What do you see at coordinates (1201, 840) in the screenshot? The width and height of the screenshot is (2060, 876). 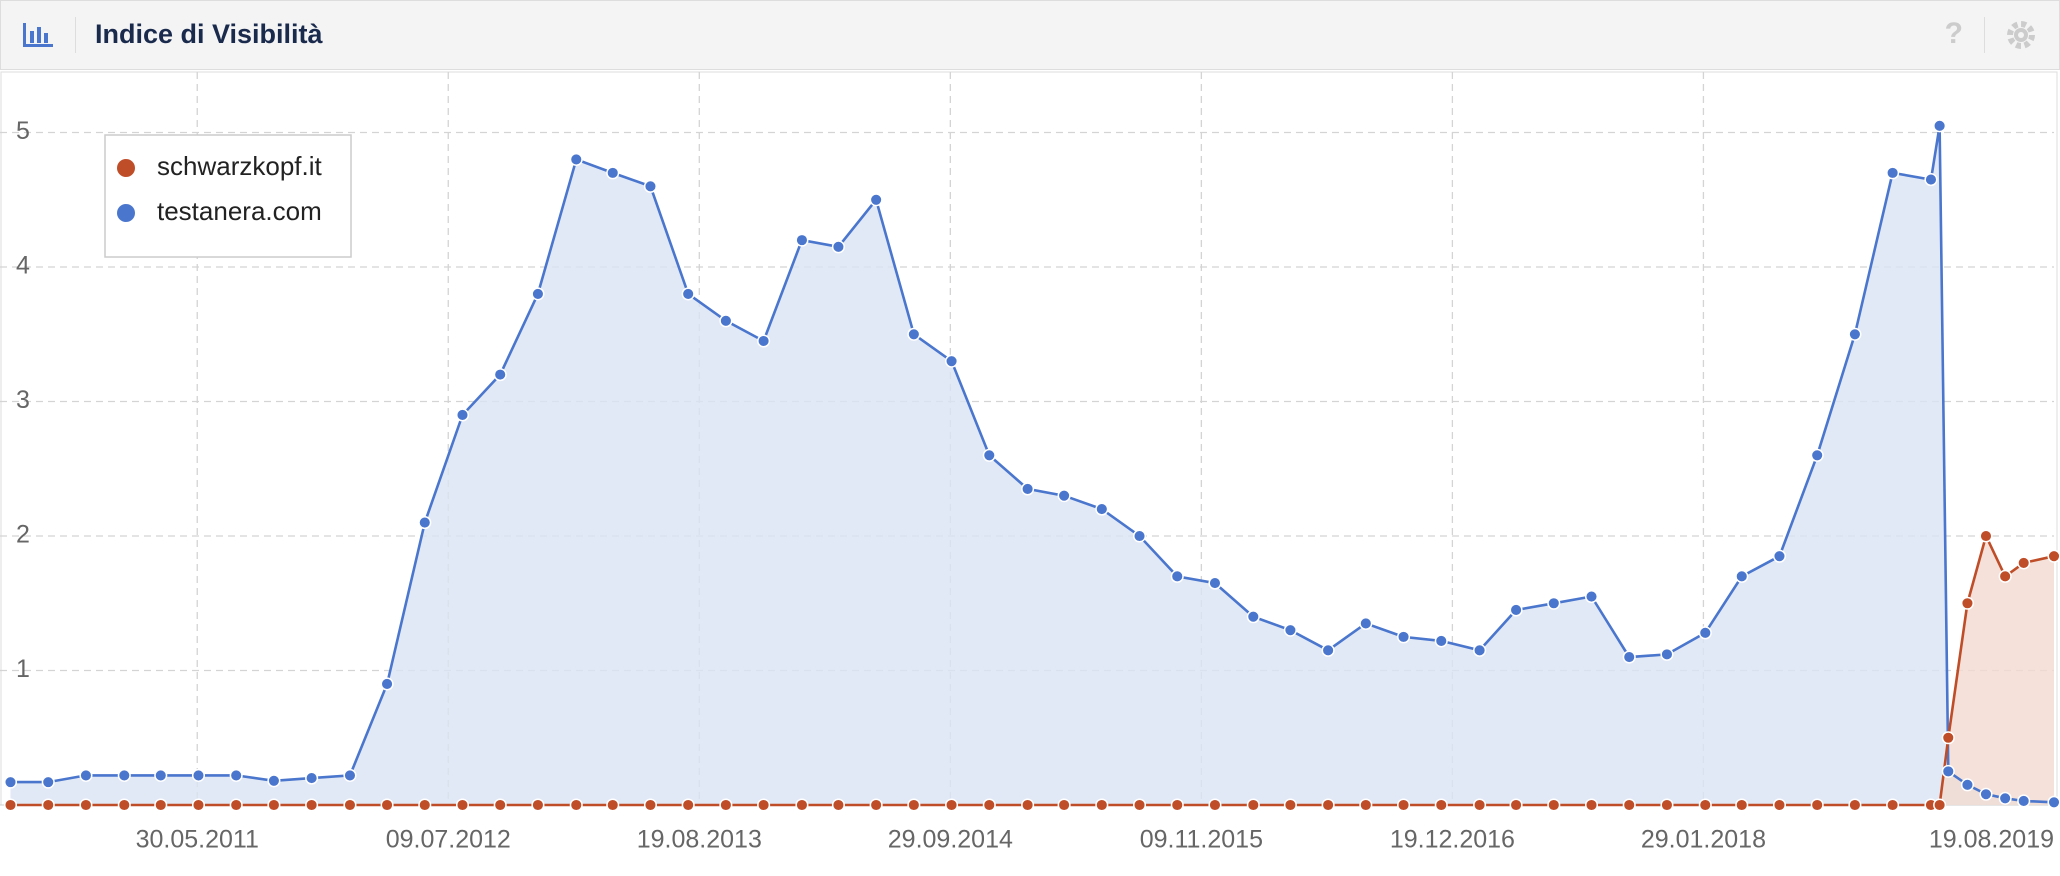 I see `x-tick-label: 09.11.2015` at bounding box center [1201, 840].